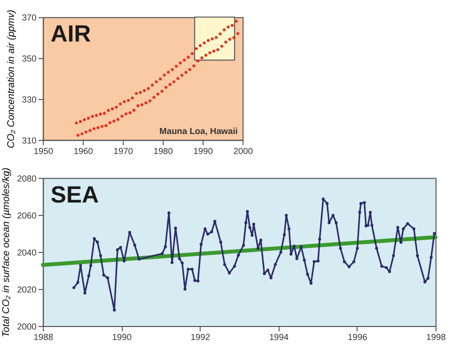 This screenshot has height=354, width=454. I want to click on y-tick-label: 350, so click(29, 58).